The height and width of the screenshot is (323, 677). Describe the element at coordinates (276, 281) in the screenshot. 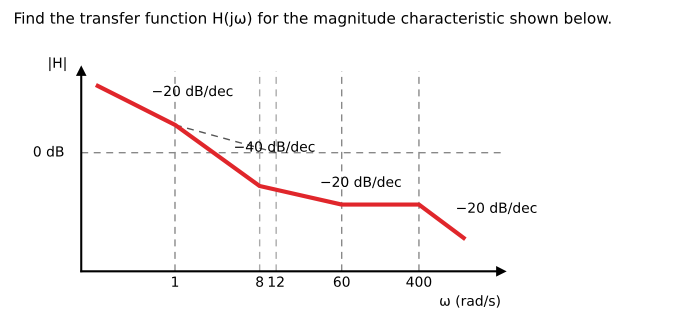

I see `x-tick-label: 12` at that location.